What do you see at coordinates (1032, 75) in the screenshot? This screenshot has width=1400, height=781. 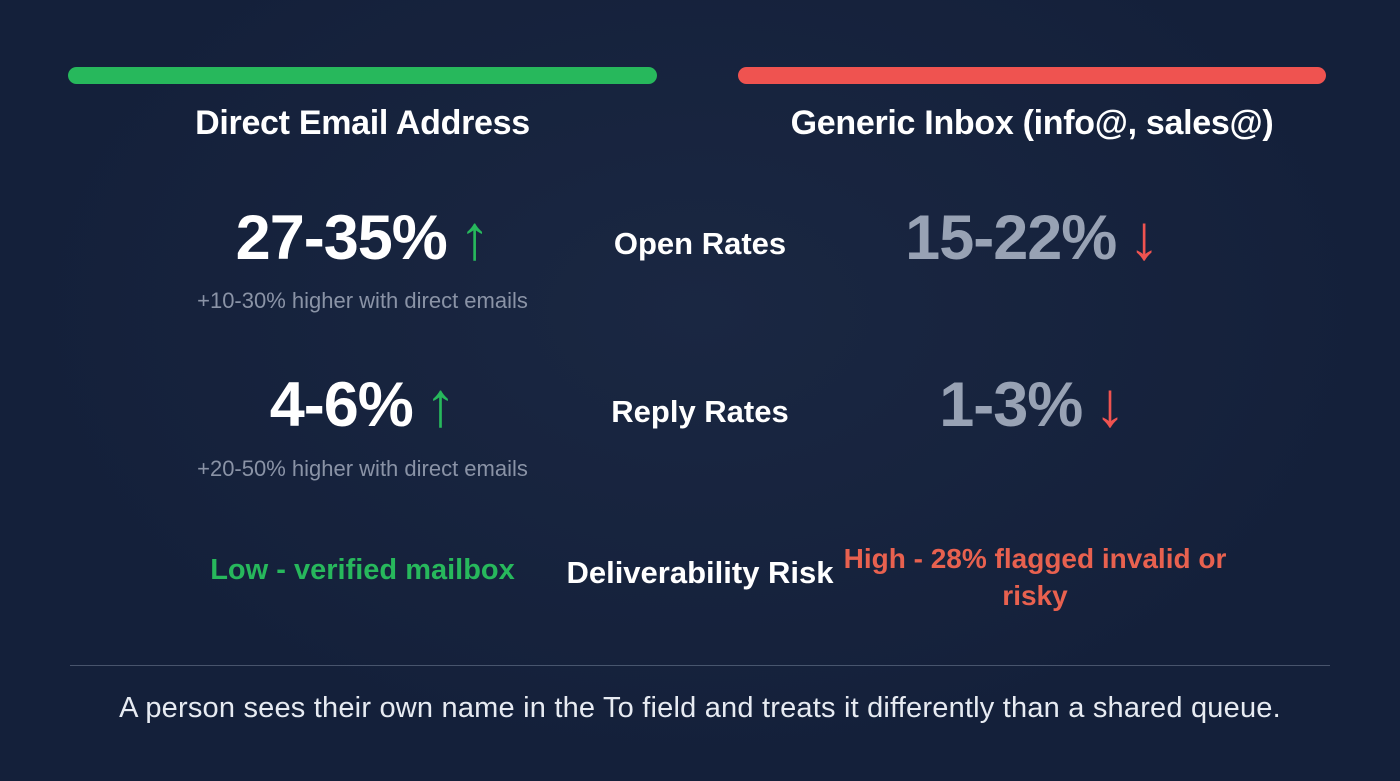 I see `generic-inbox-accent-bar` at bounding box center [1032, 75].